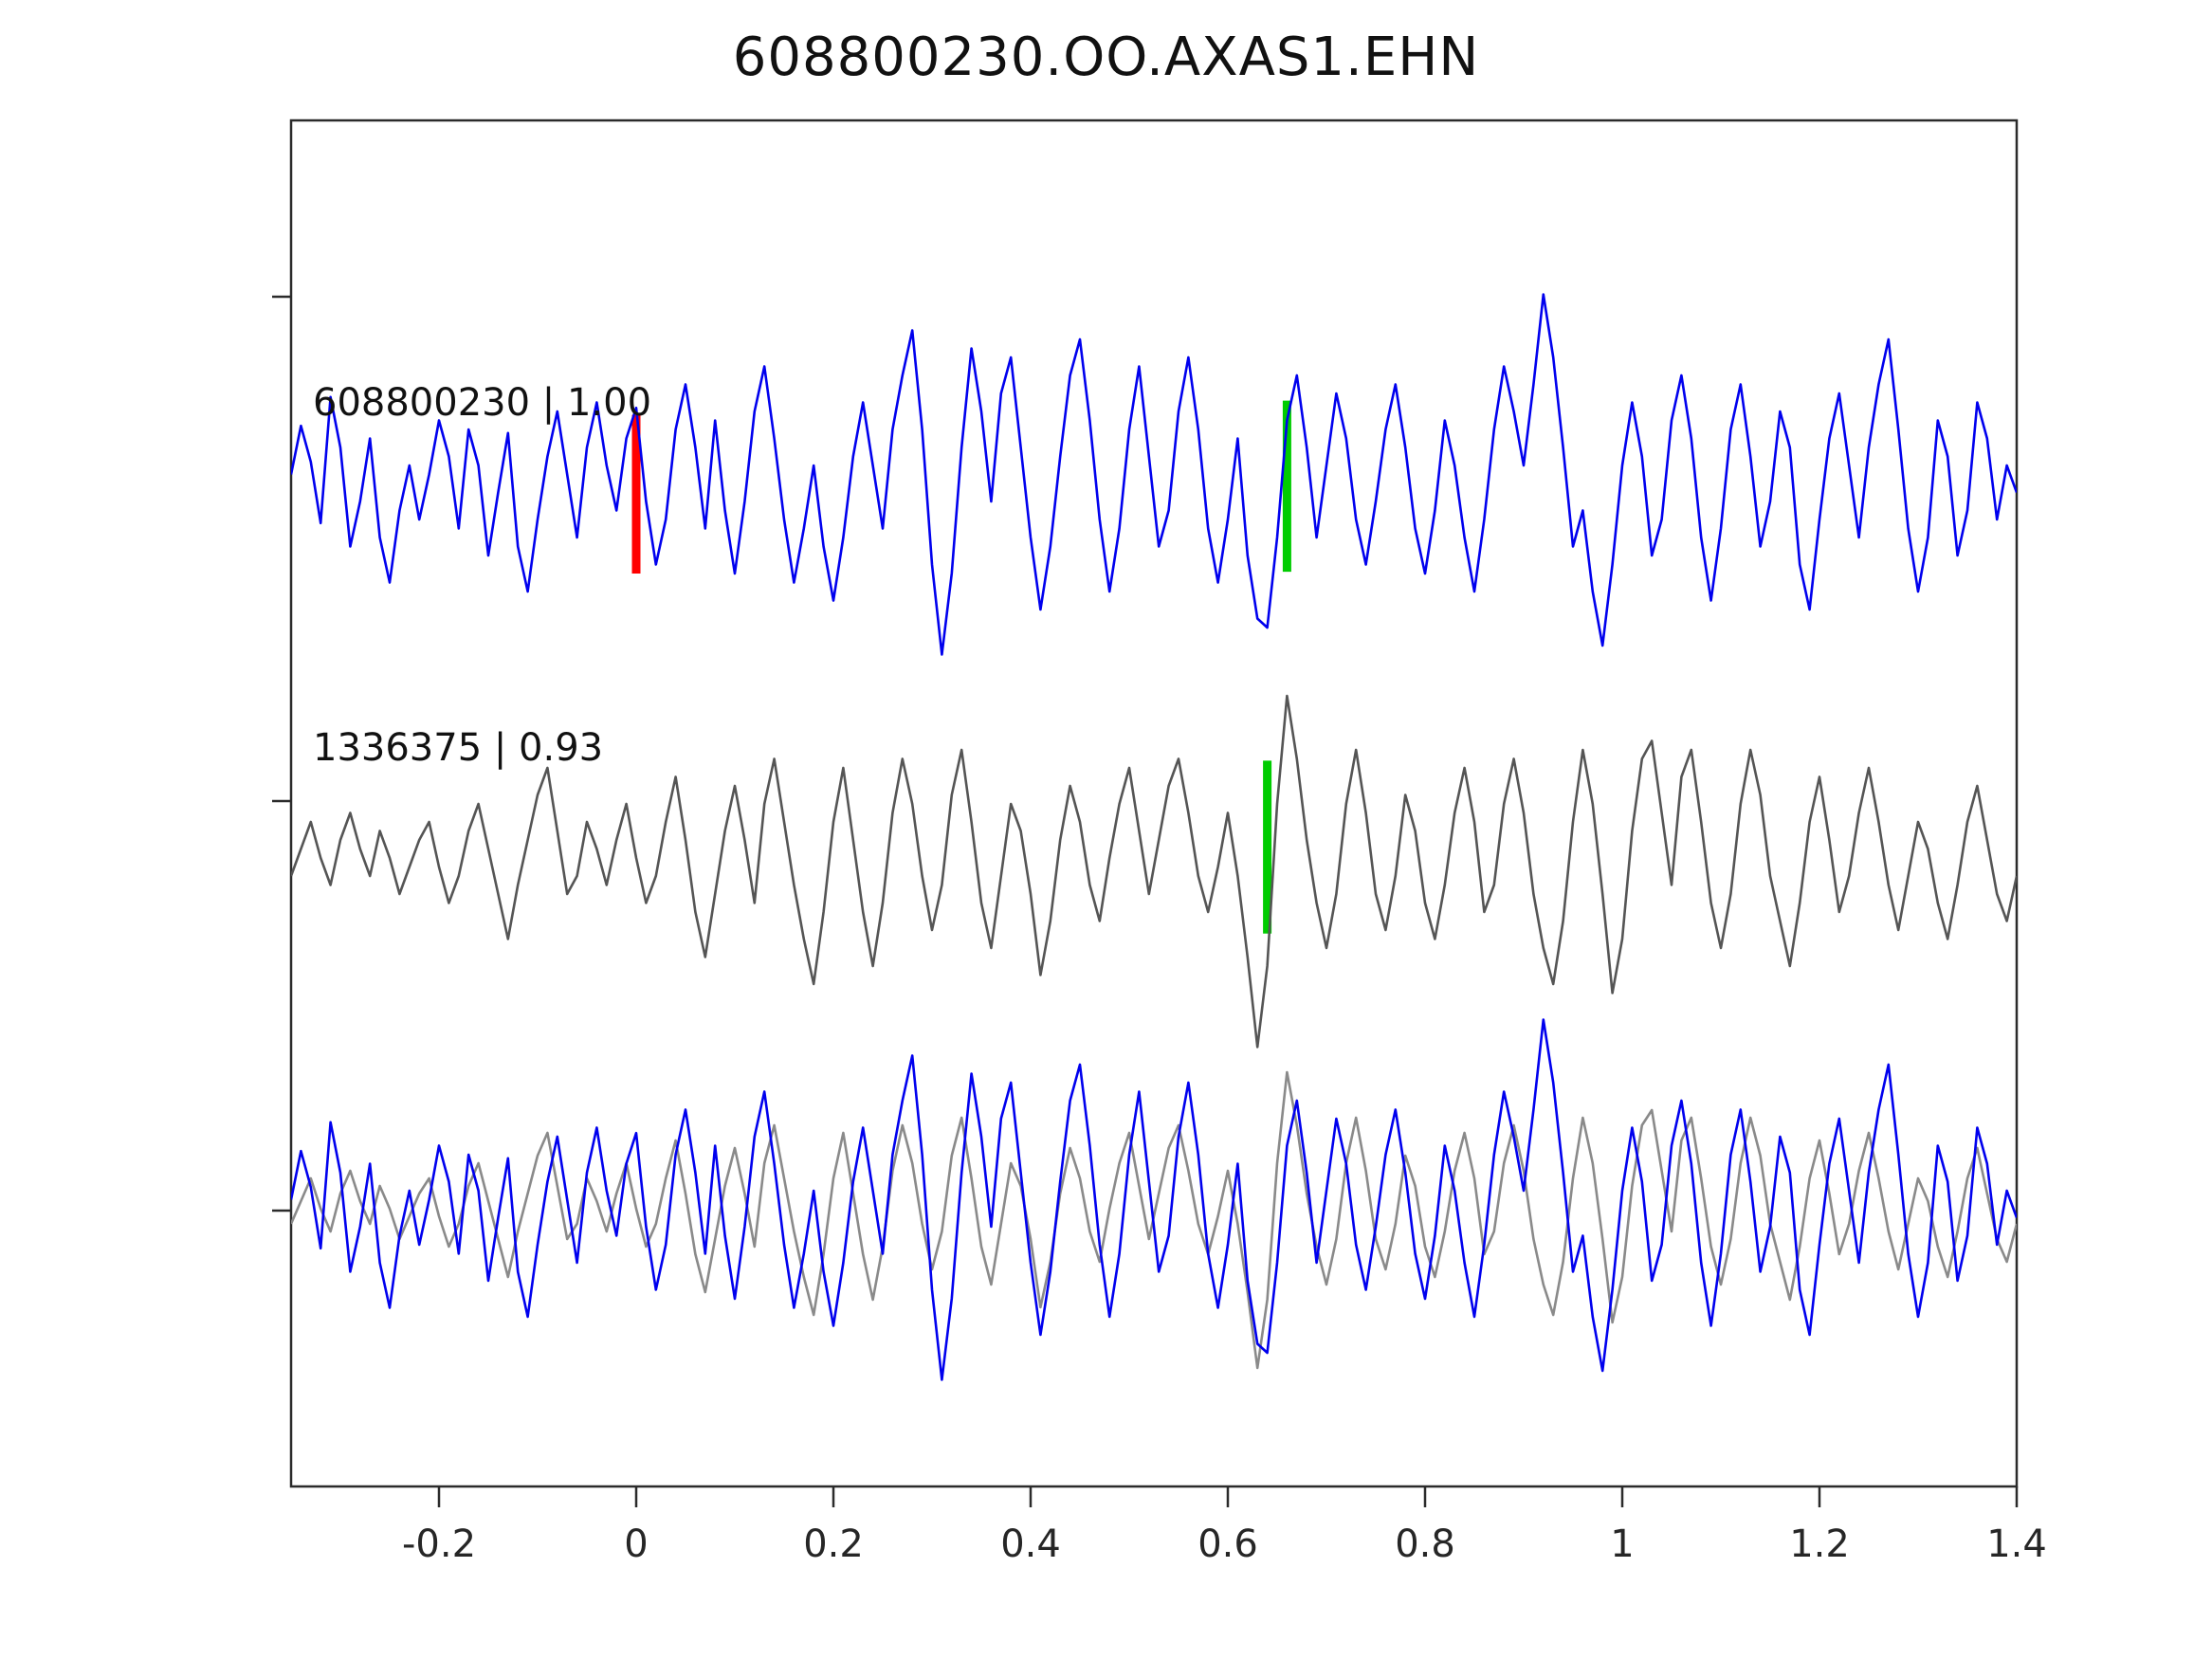 The width and height of the screenshot is (2212, 1659). I want to click on trace2-label: 1336375 | 0.93, so click(458, 748).